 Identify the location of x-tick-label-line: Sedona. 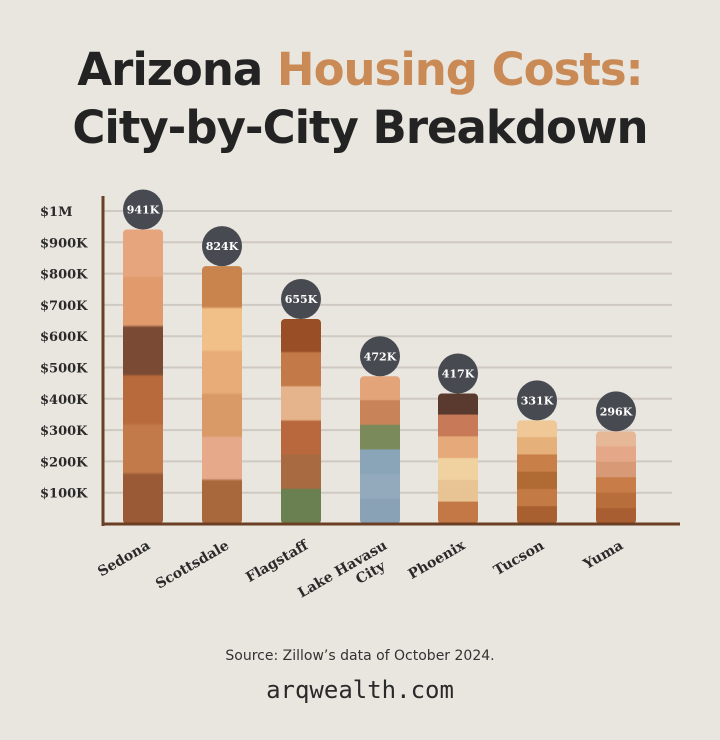
(124, 559).